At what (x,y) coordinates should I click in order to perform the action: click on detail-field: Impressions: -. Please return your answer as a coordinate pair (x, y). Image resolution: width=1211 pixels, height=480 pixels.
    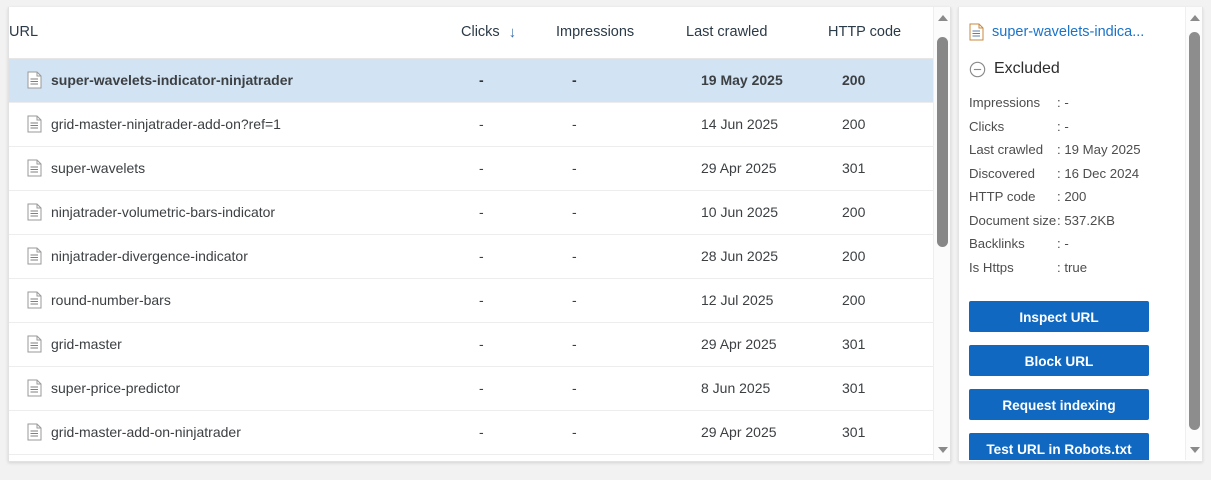
    Looking at the image, I should click on (1077, 103).